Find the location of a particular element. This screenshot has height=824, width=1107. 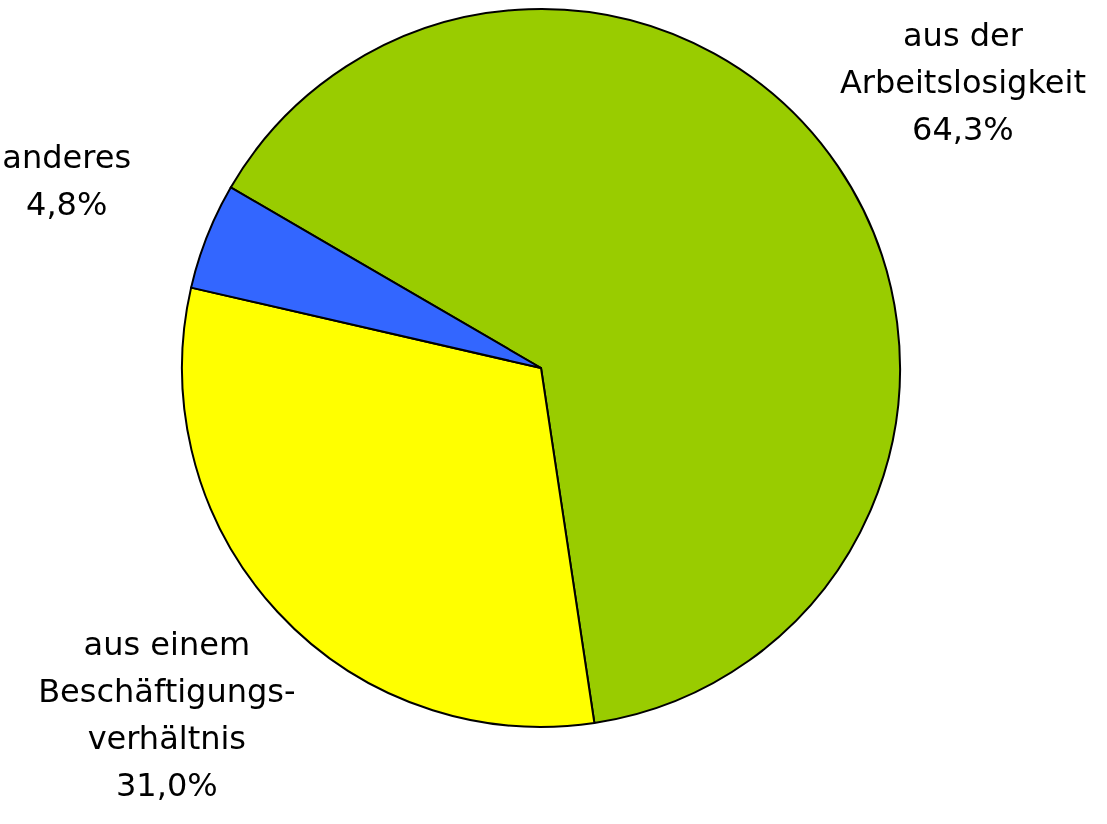

data-label: 4,8% is located at coordinates (67, 204).